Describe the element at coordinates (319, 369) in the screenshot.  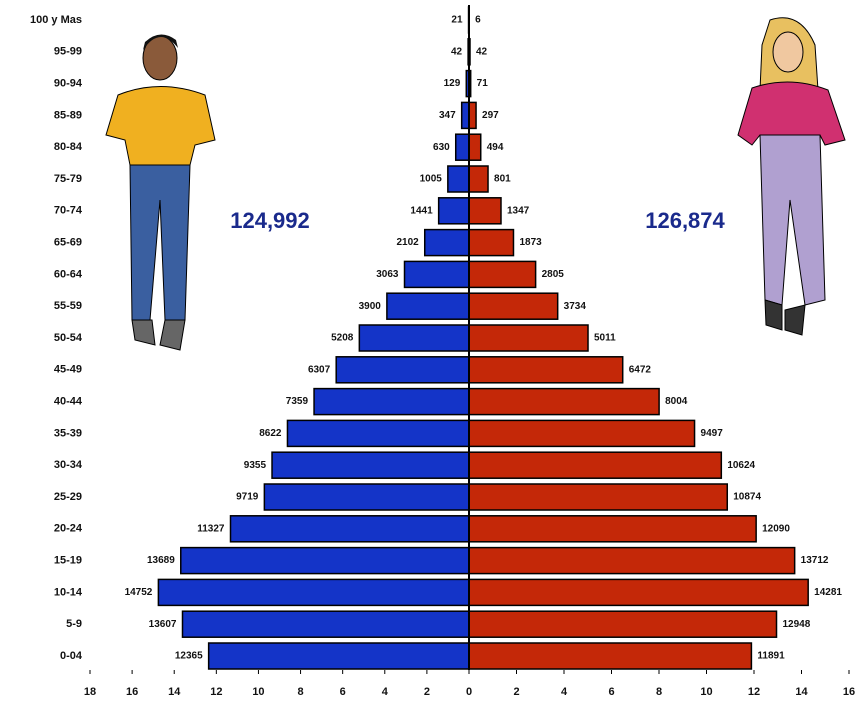
I see `value-label: 6307` at that location.